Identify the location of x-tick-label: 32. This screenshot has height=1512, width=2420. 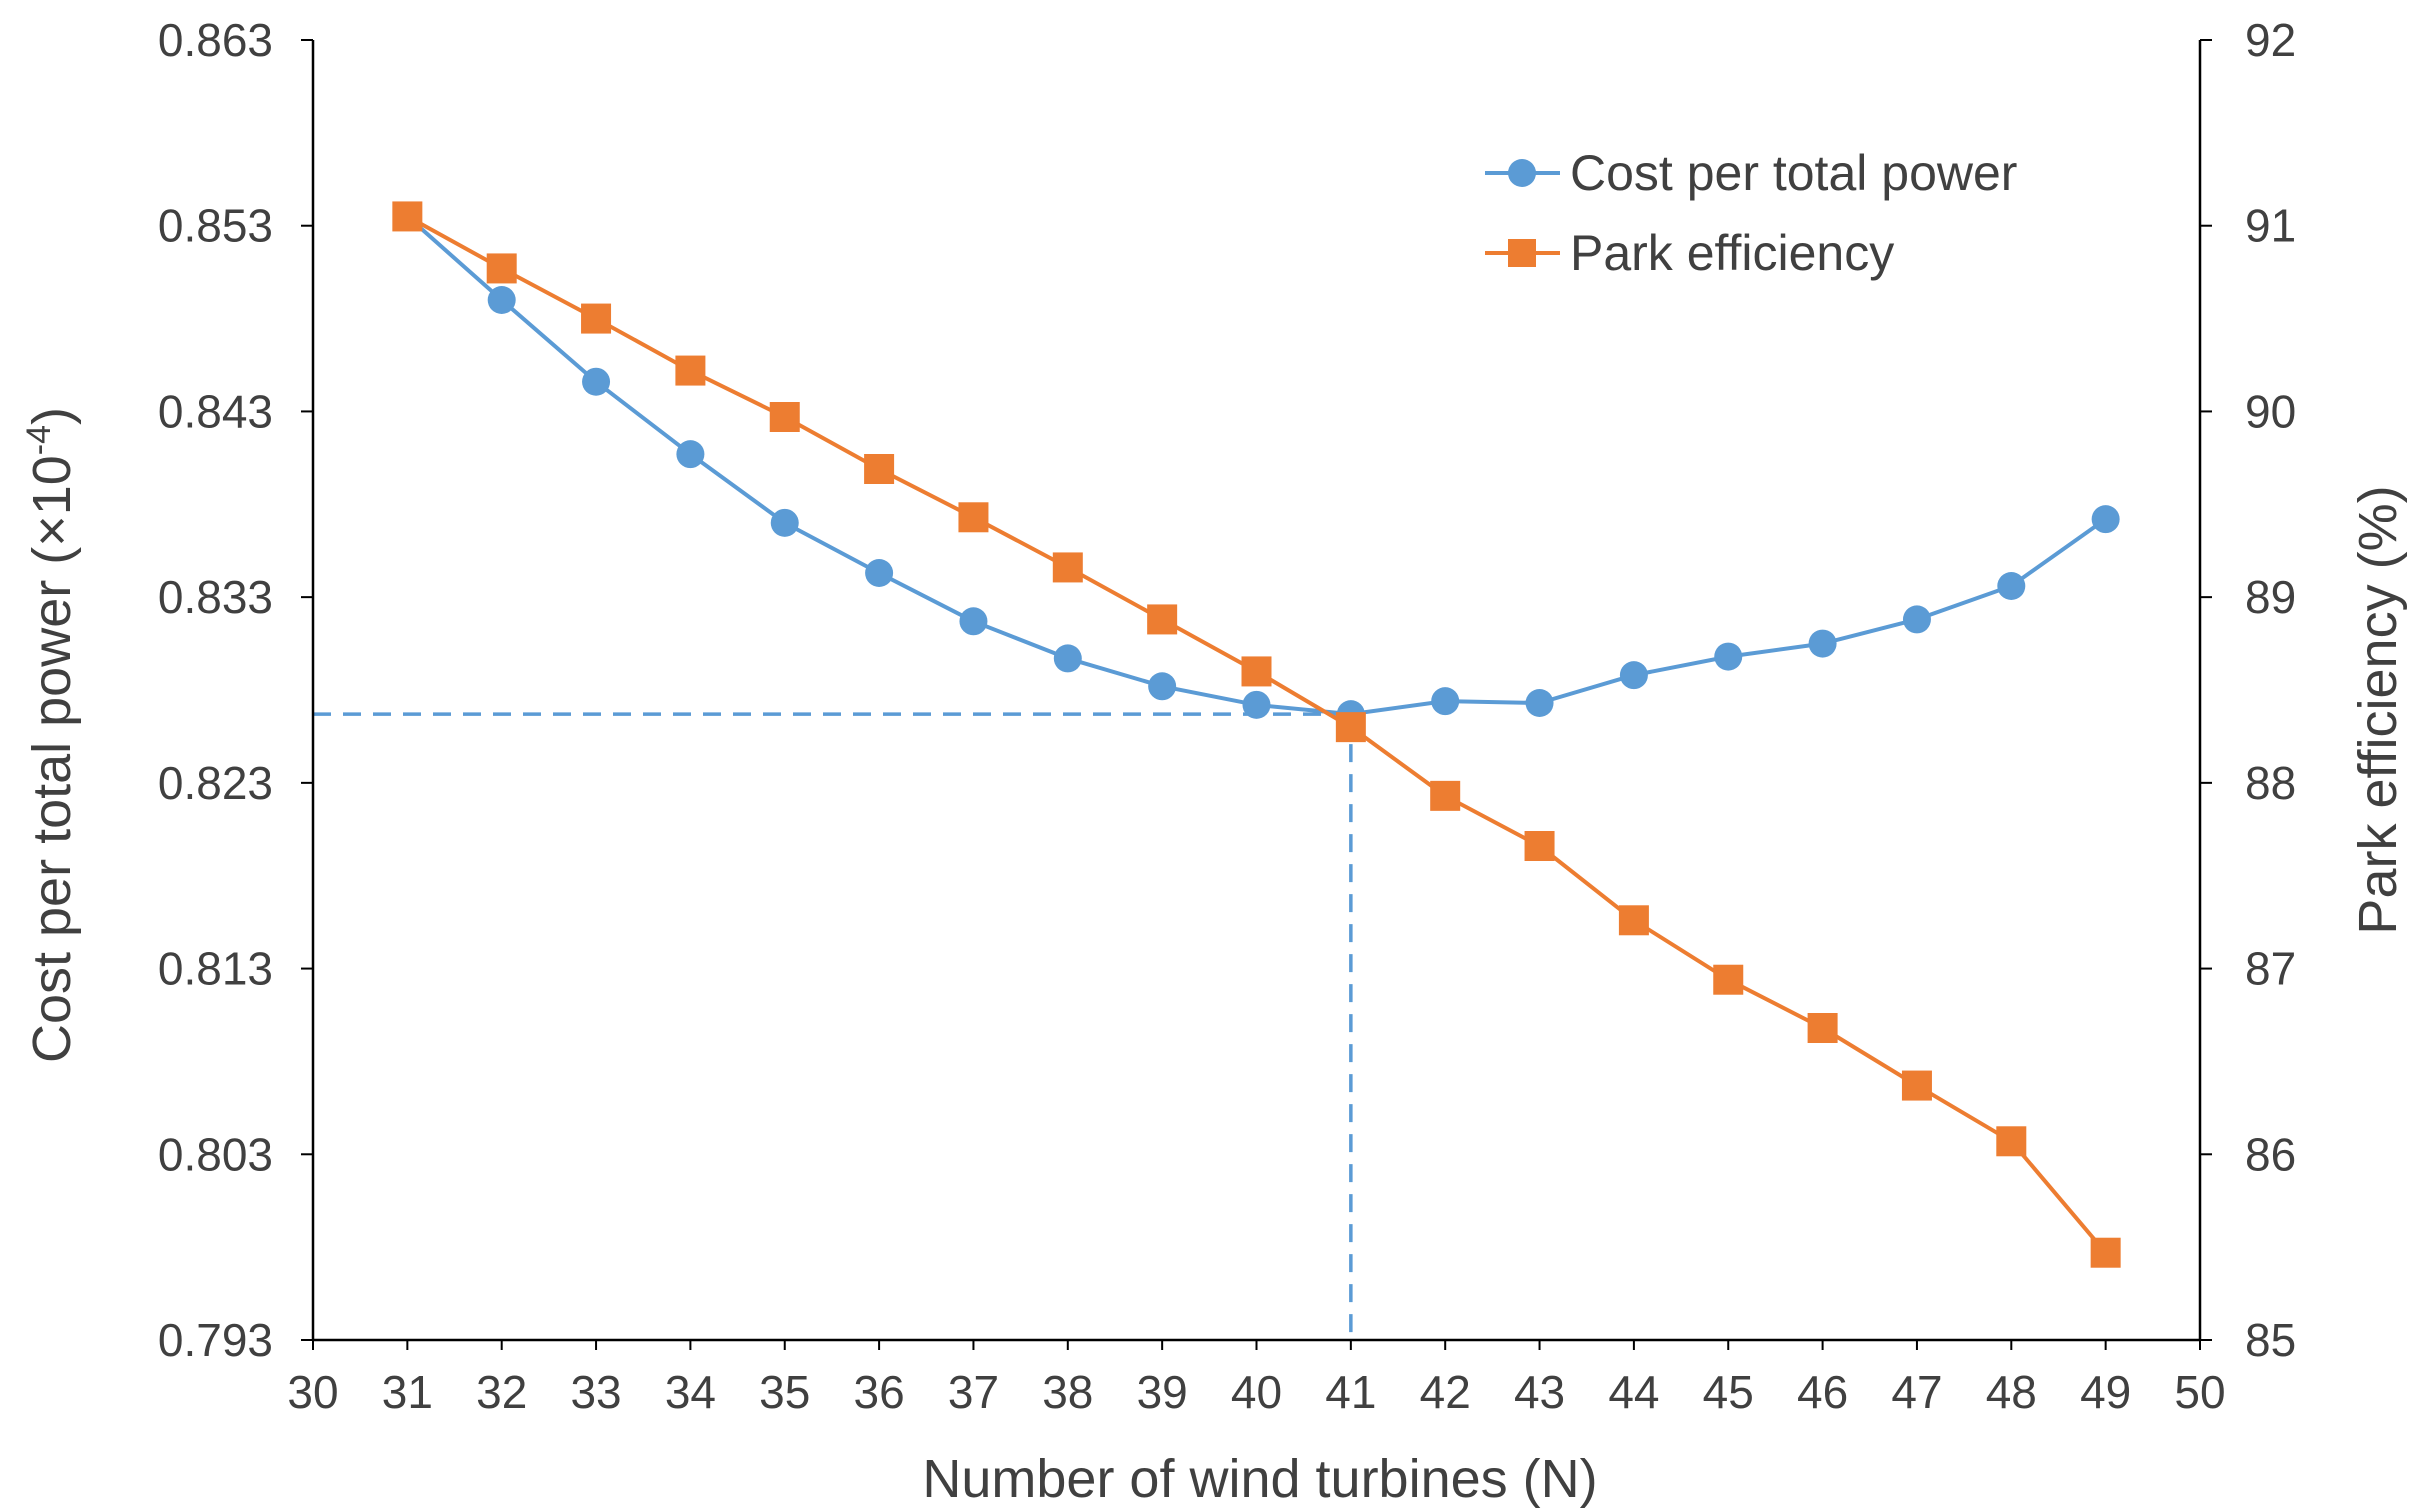
(501, 1392).